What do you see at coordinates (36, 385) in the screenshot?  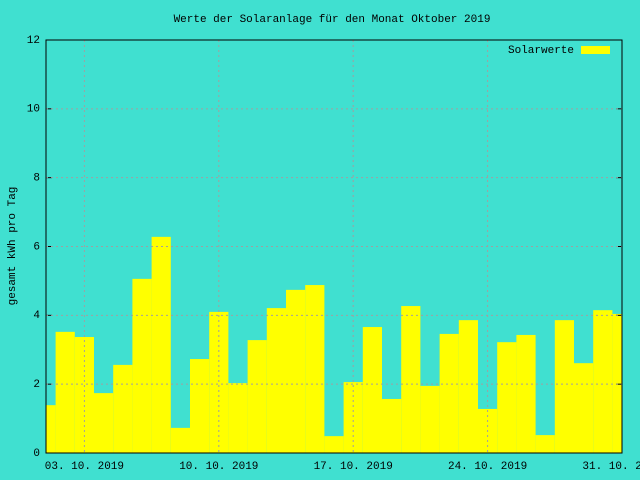 I see `y-tick-label: 2` at bounding box center [36, 385].